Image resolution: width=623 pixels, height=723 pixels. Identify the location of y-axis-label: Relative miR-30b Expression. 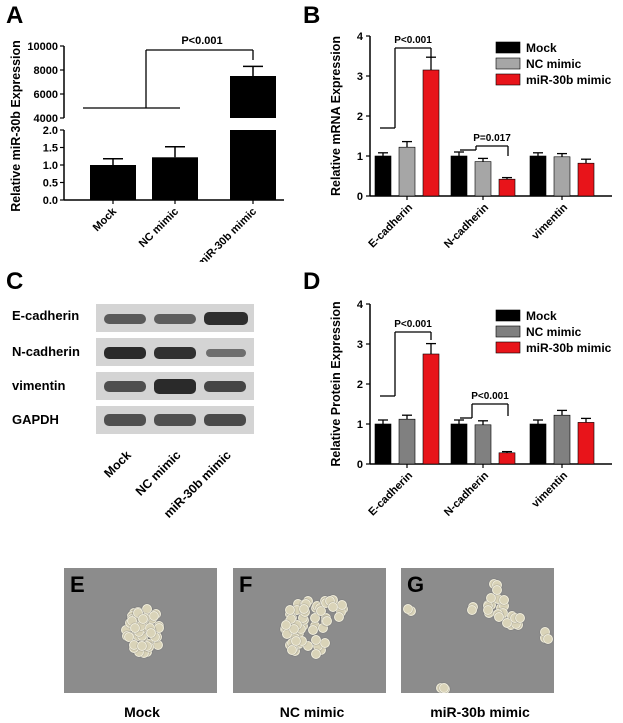
(16, 126).